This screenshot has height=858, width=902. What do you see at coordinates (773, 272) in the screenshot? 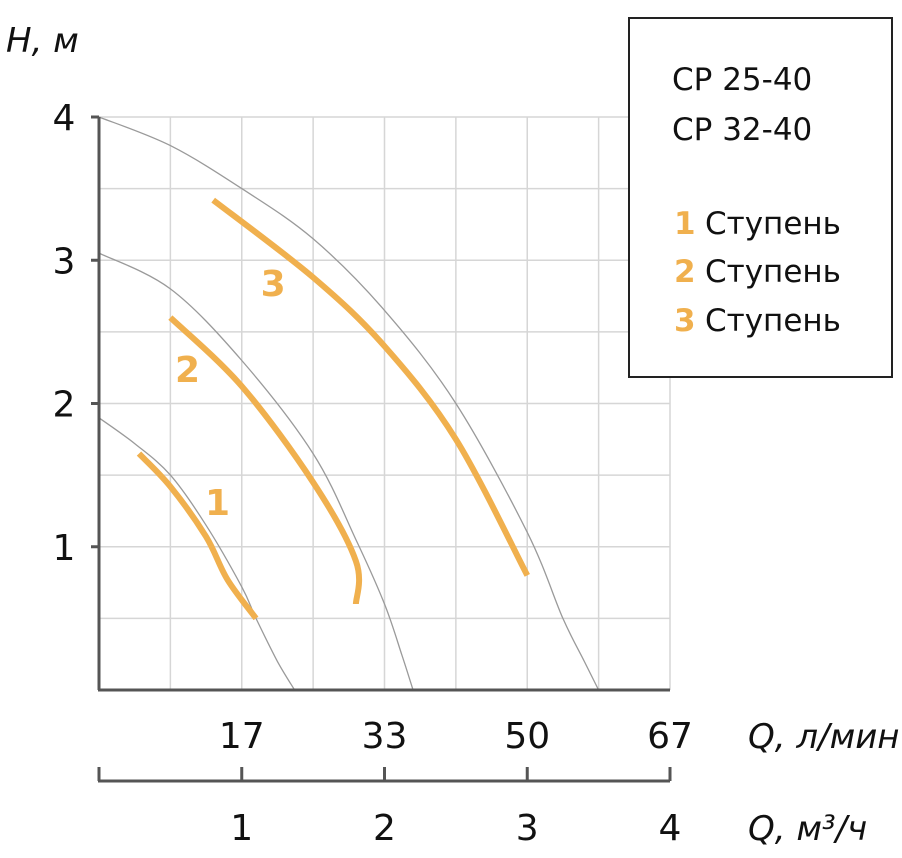
I see `legend-entry-2-label: Ступень` at bounding box center [773, 272].